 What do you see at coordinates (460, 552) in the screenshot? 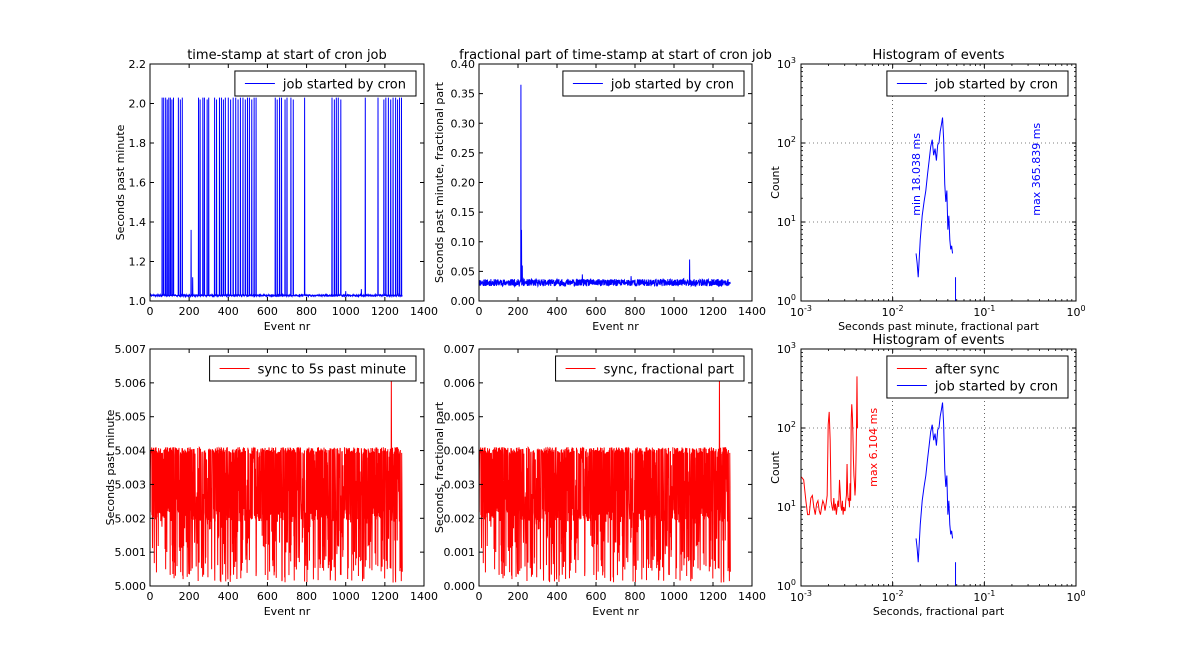
I see `y-tick-label: 0.001` at bounding box center [460, 552].